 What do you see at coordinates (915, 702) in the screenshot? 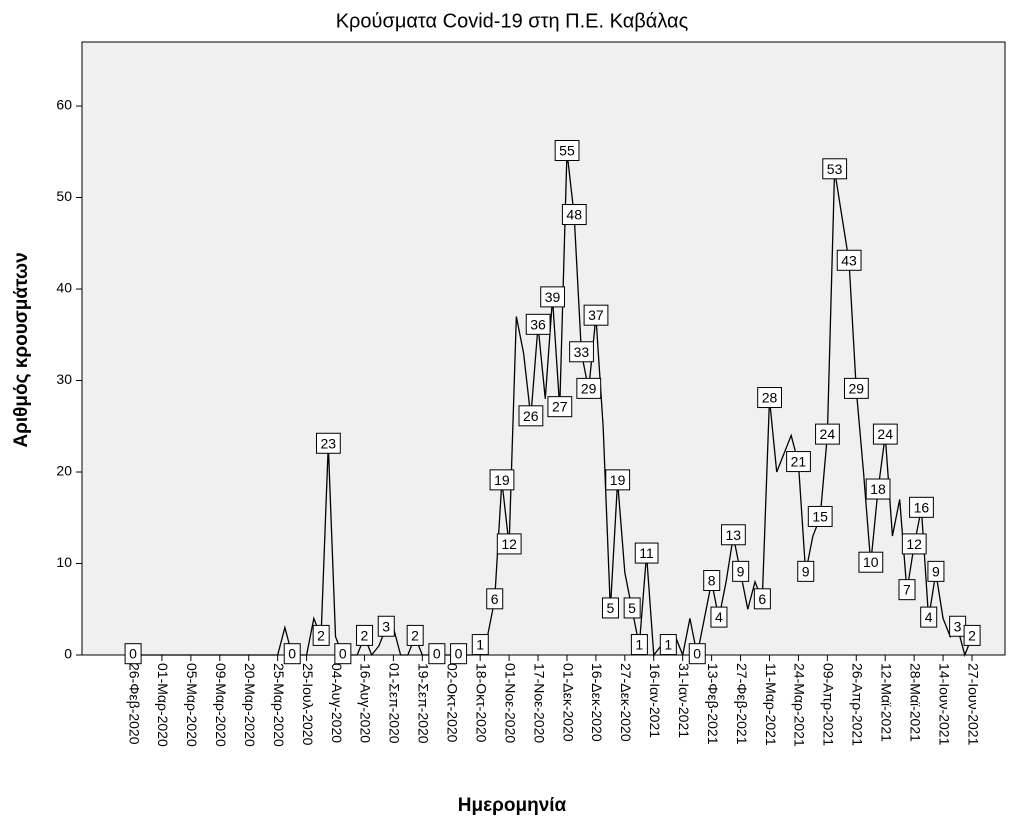
I see `x-tick-label: 28-Μαϊ-2021` at bounding box center [915, 702].